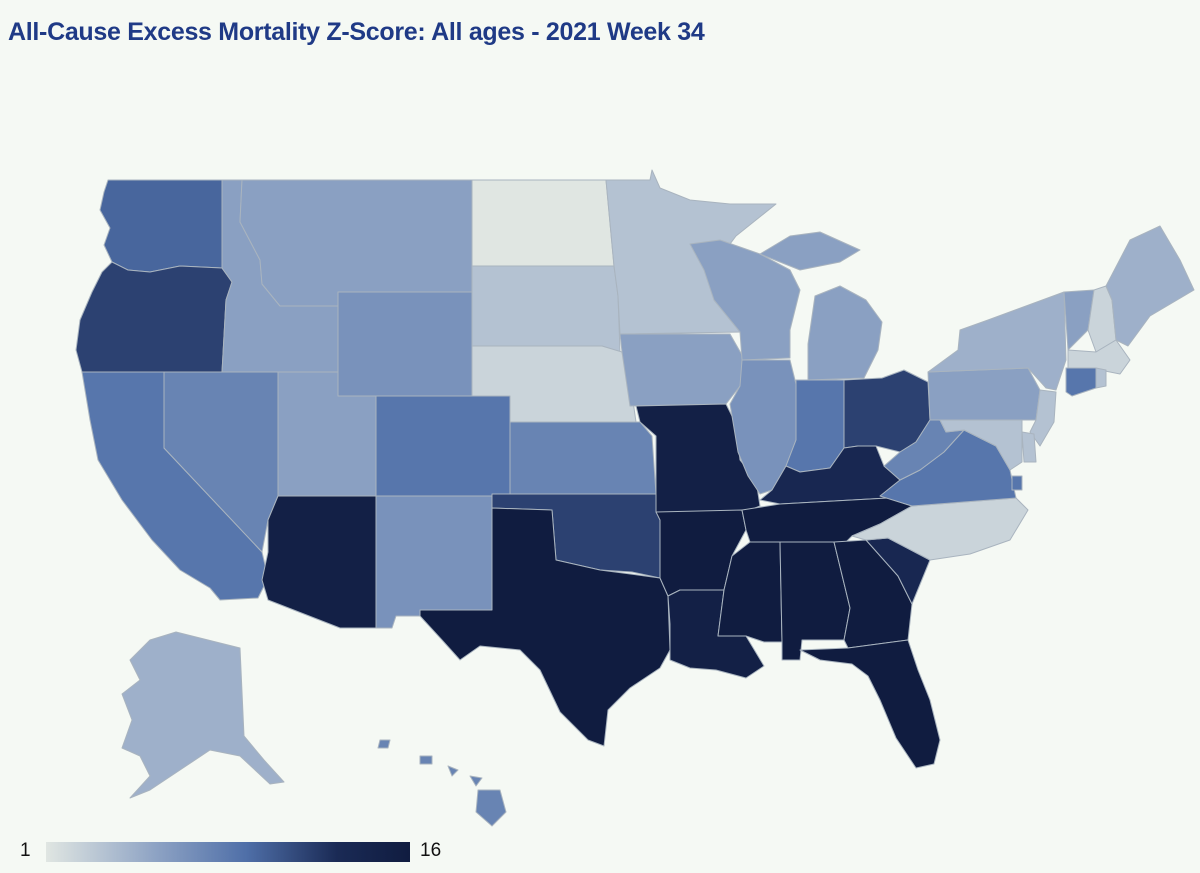 The height and width of the screenshot is (873, 1200). What do you see at coordinates (1150, 286) in the screenshot?
I see `state-me` at bounding box center [1150, 286].